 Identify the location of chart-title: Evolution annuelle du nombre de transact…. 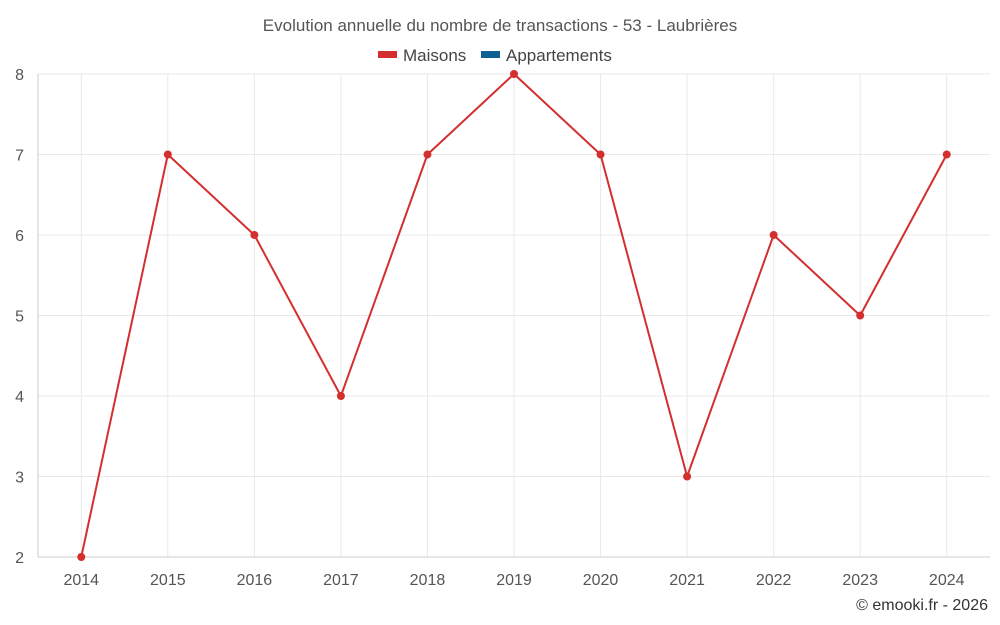
(500, 25).